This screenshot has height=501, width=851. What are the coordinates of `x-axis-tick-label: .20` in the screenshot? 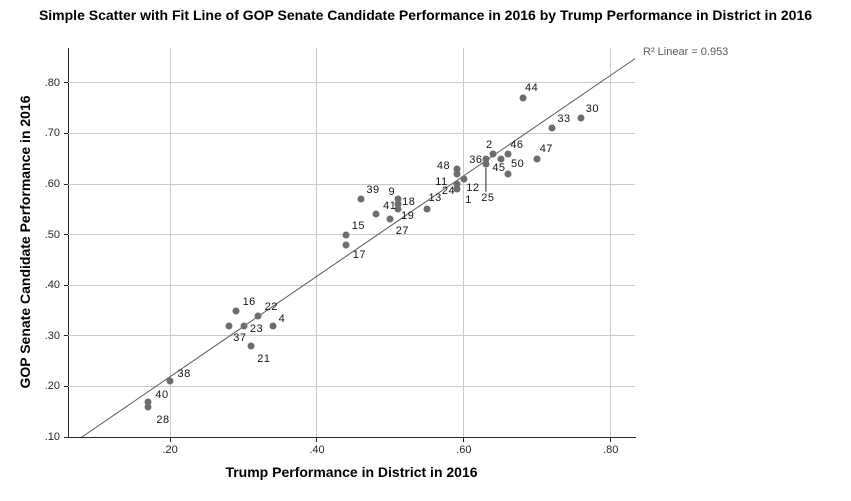 It's located at (170, 450).